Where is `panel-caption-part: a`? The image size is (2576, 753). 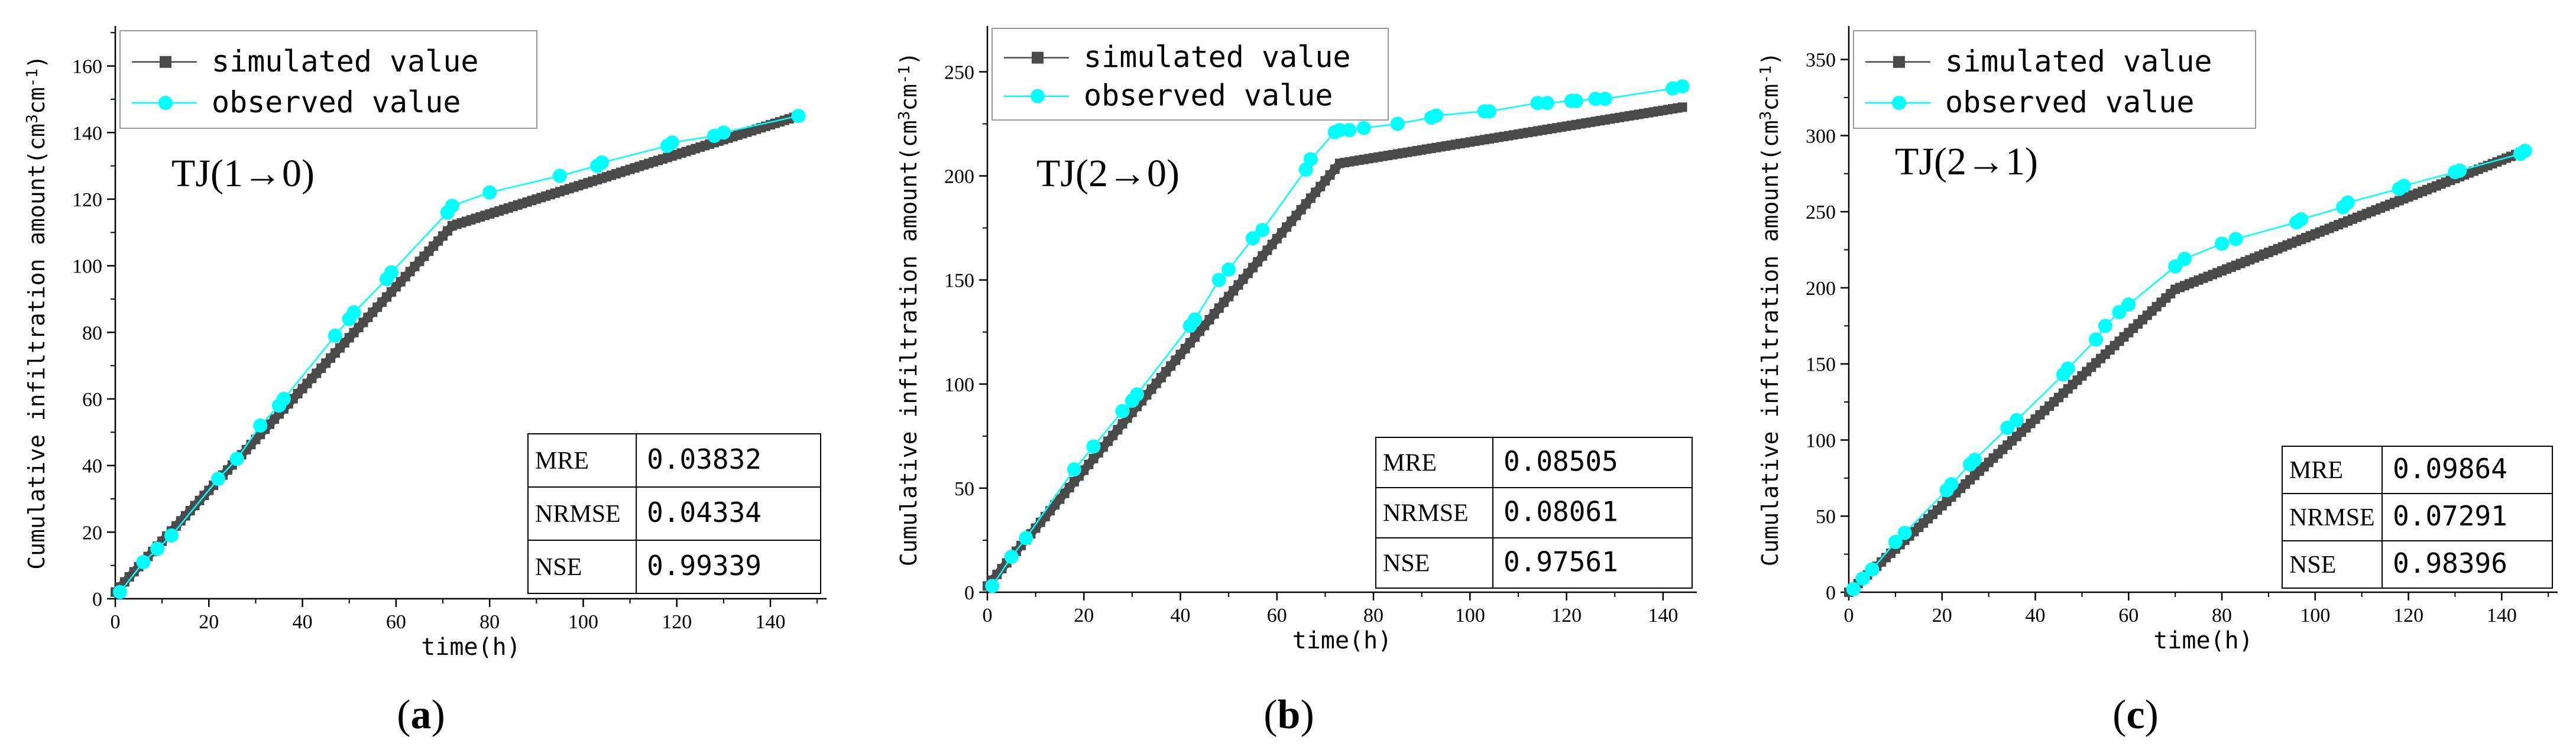
panel-caption-part: a is located at coordinates (421, 715).